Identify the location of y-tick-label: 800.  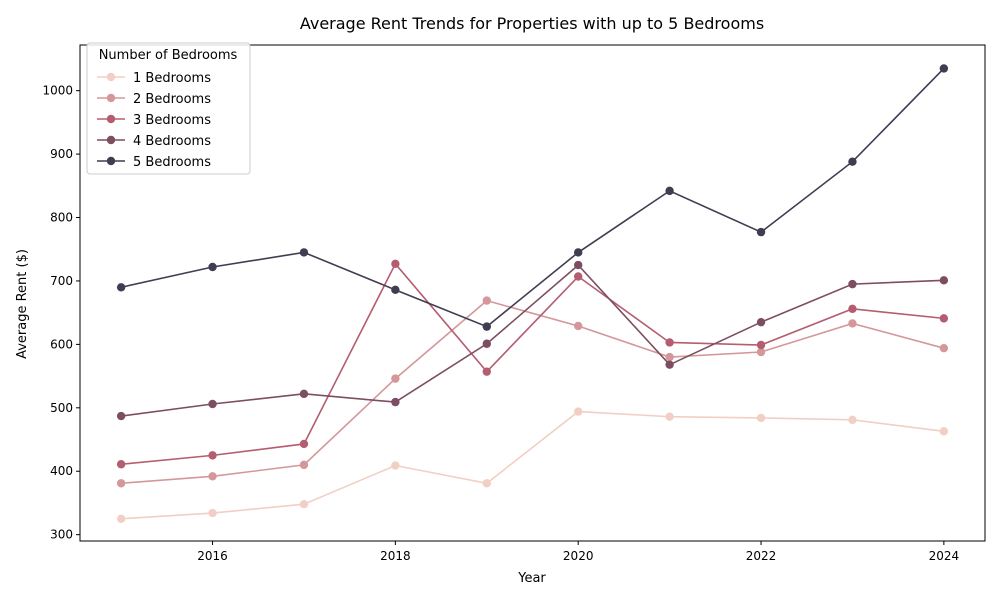
(61, 218).